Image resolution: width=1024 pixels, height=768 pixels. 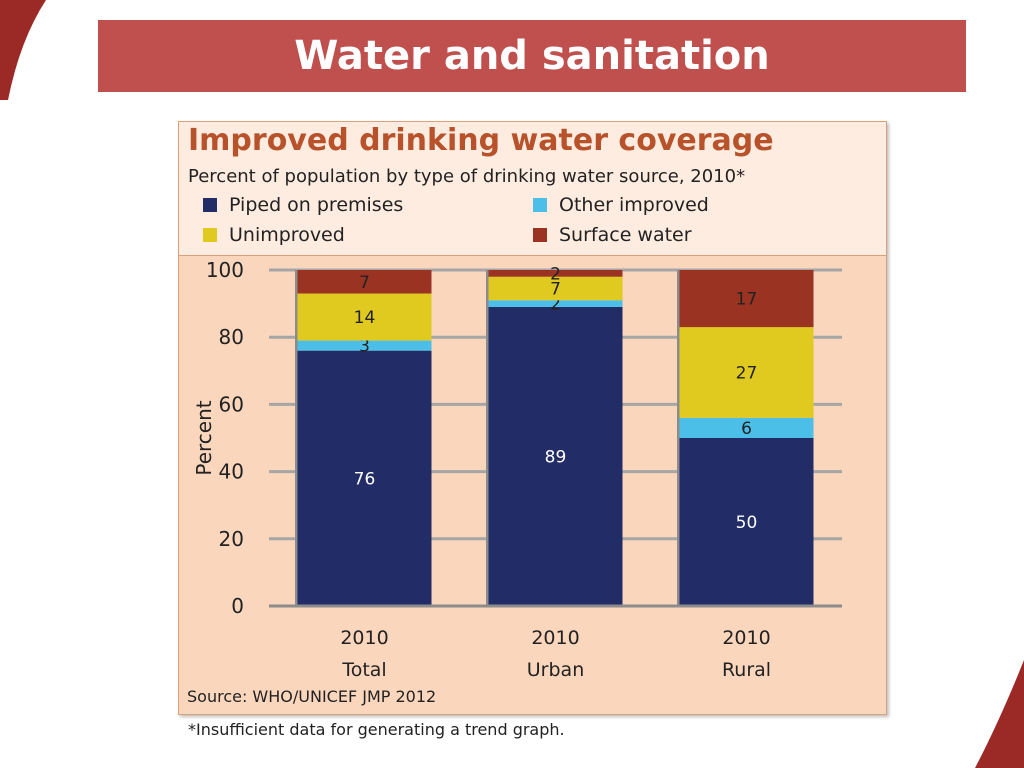 I want to click on x-tick-group: Rural, so click(x=746, y=670).